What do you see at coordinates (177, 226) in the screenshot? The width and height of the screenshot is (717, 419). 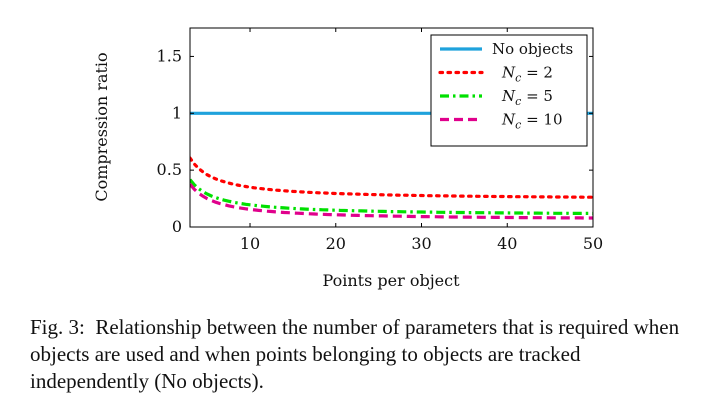 I see `y-tick-label: 0` at bounding box center [177, 226].